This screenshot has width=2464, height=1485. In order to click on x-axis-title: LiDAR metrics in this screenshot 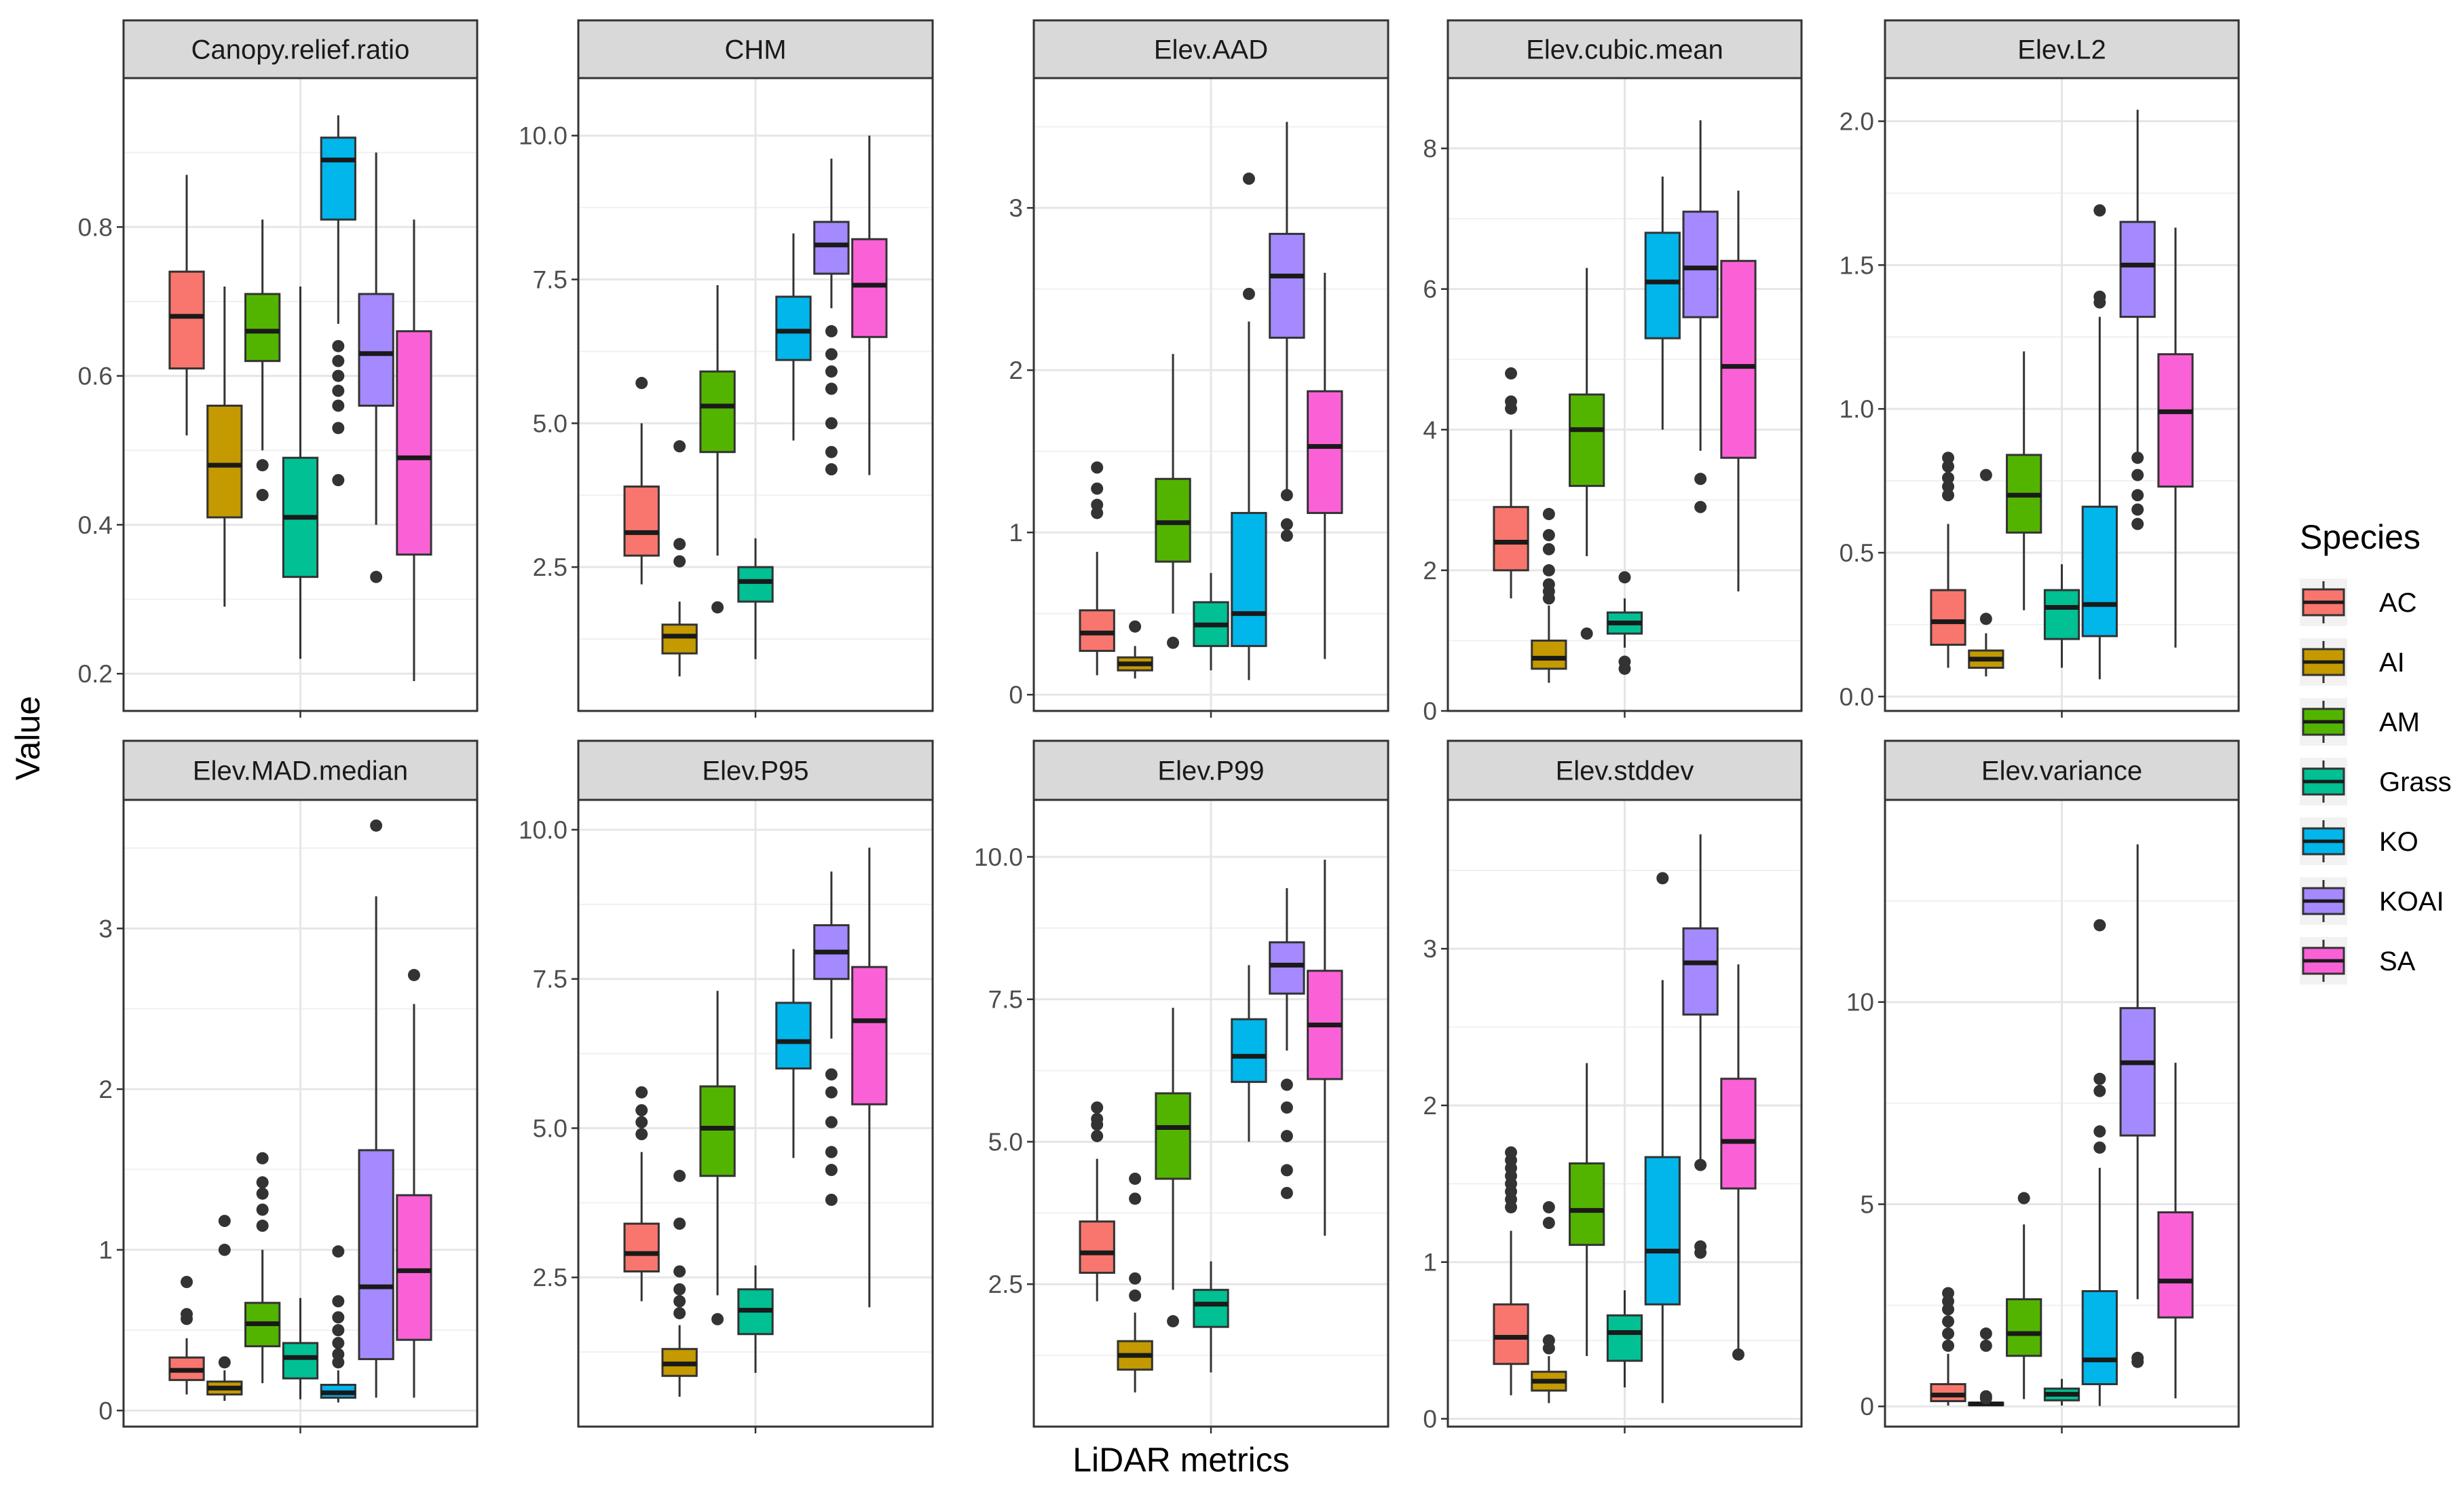, I will do `click(1181, 1460)`.